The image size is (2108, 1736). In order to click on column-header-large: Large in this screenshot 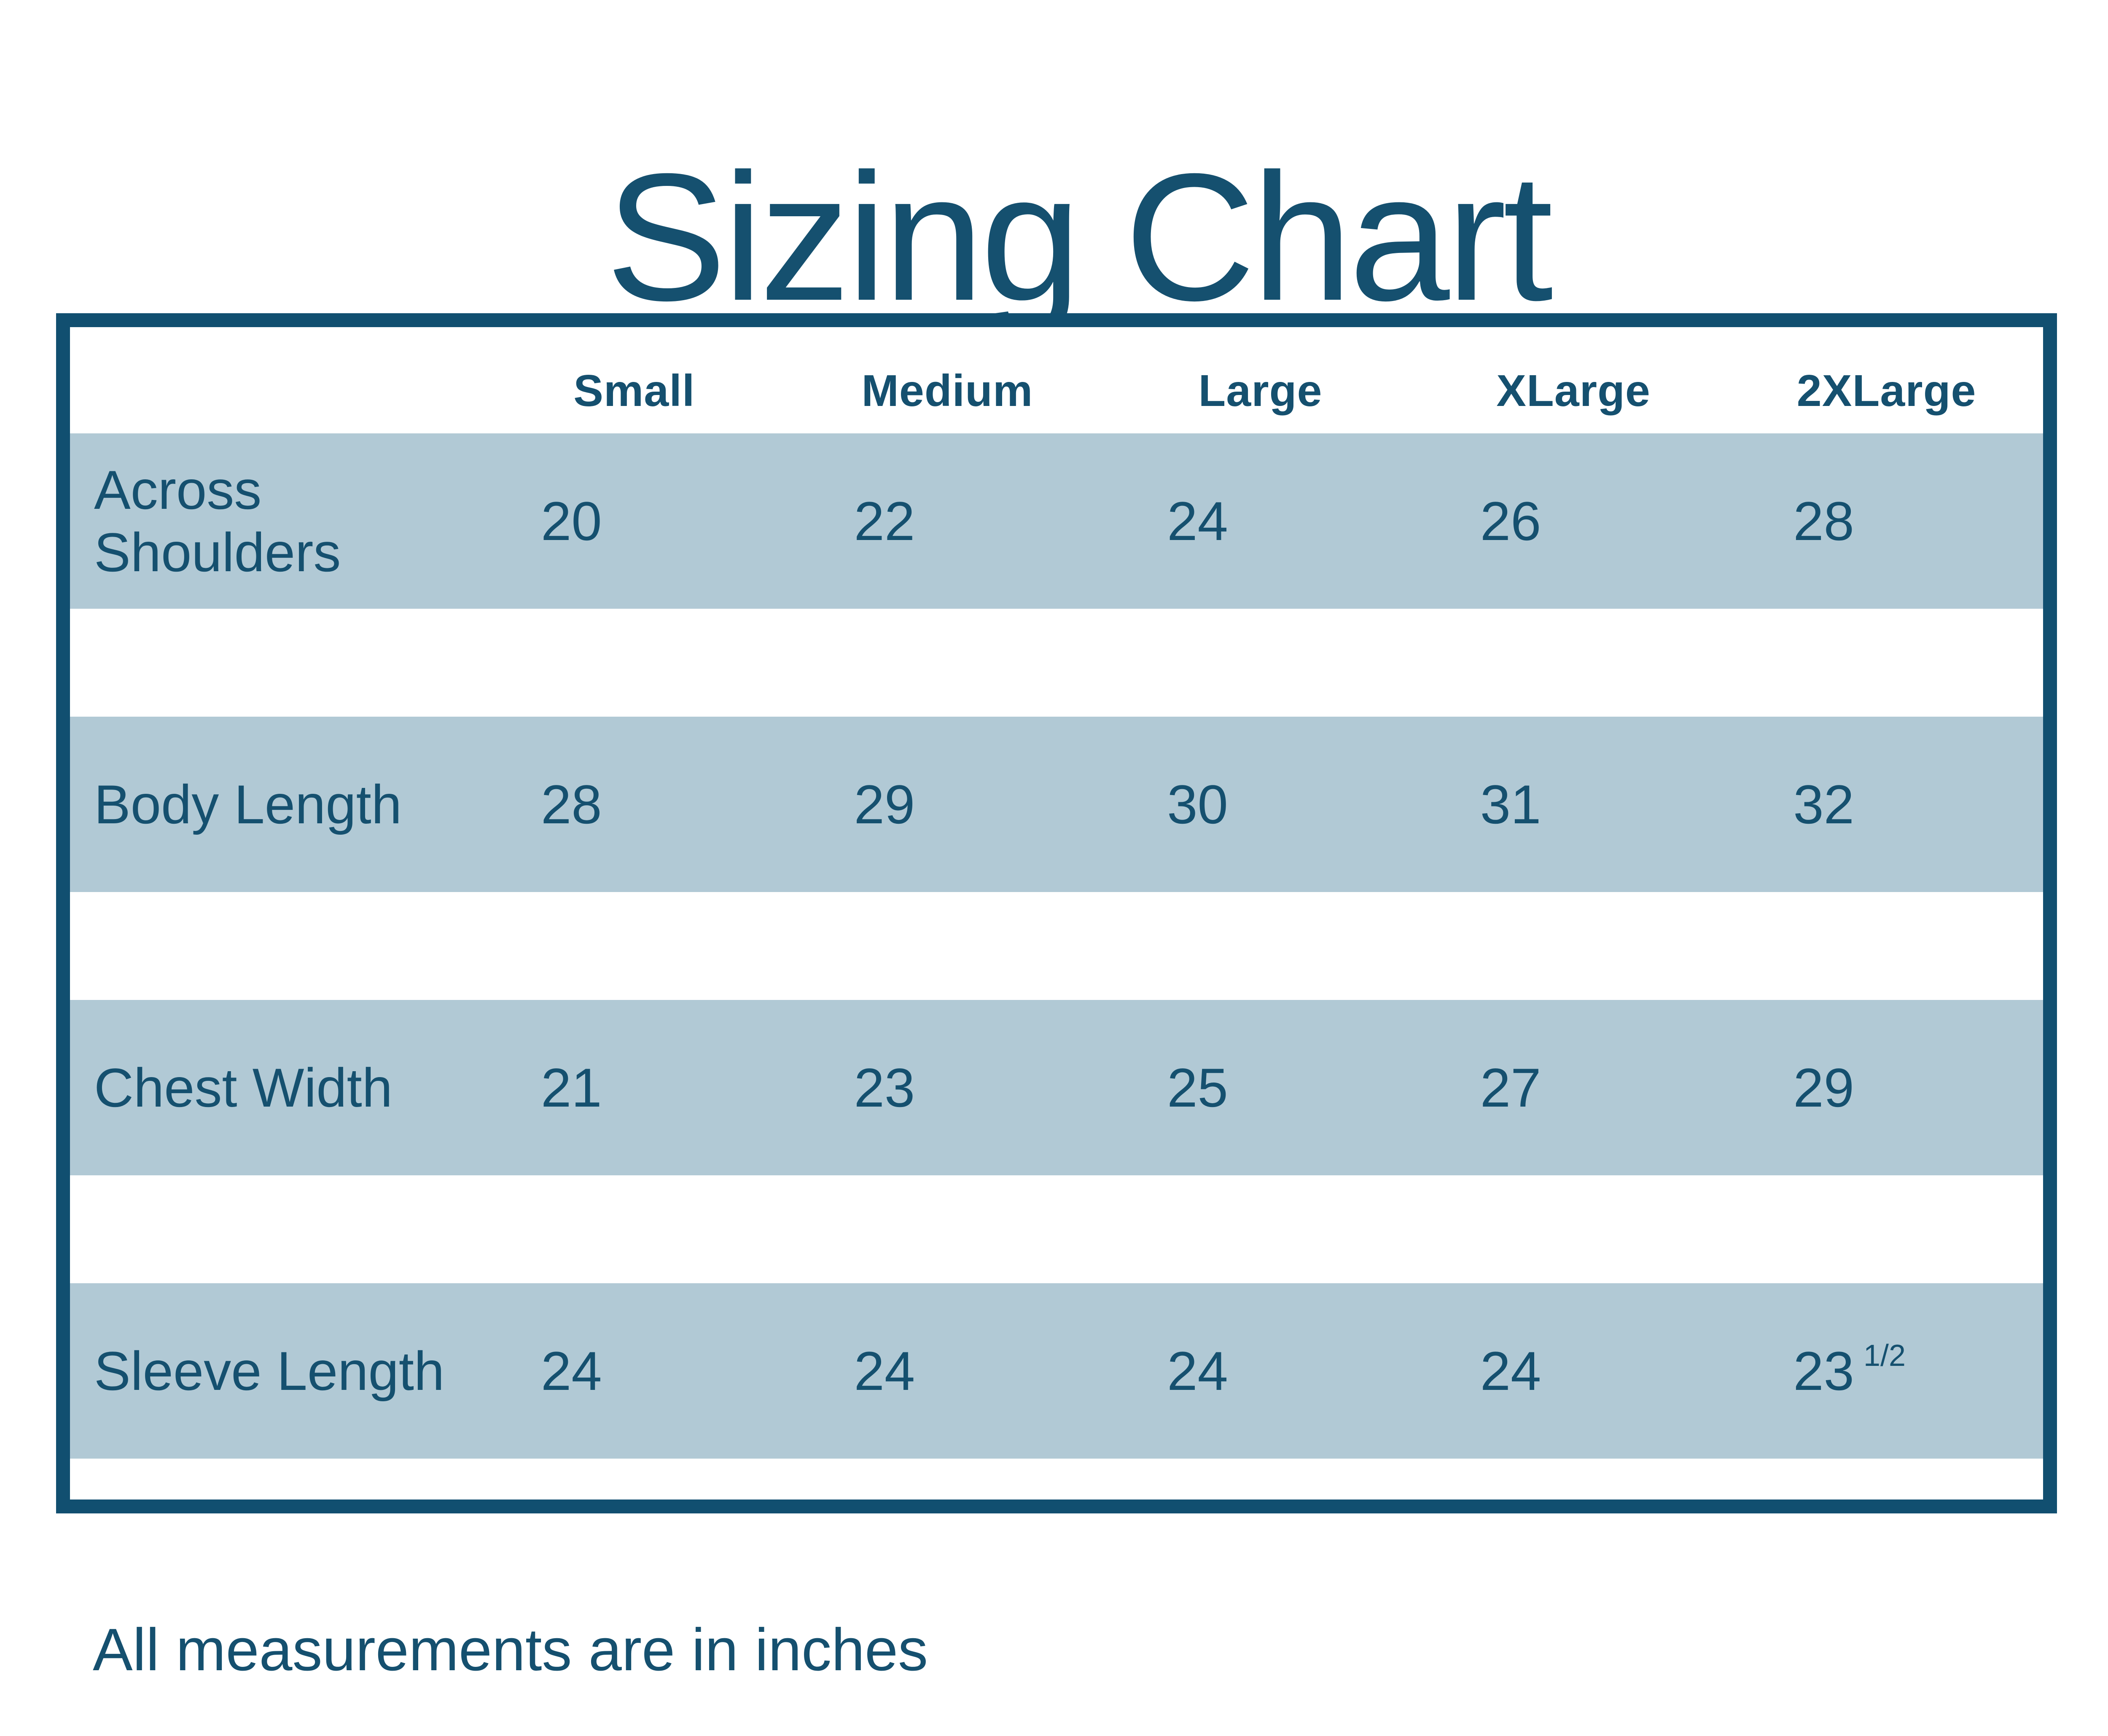, I will do `click(1260, 390)`.